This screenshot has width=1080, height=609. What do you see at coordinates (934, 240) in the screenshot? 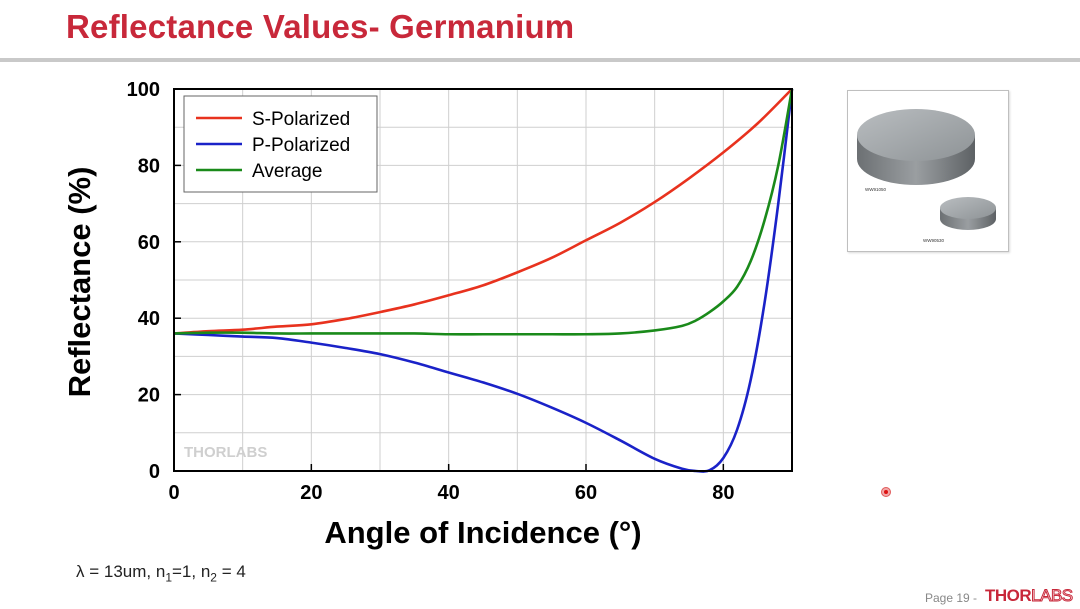
I see `small-window-label: WW90530` at bounding box center [934, 240].